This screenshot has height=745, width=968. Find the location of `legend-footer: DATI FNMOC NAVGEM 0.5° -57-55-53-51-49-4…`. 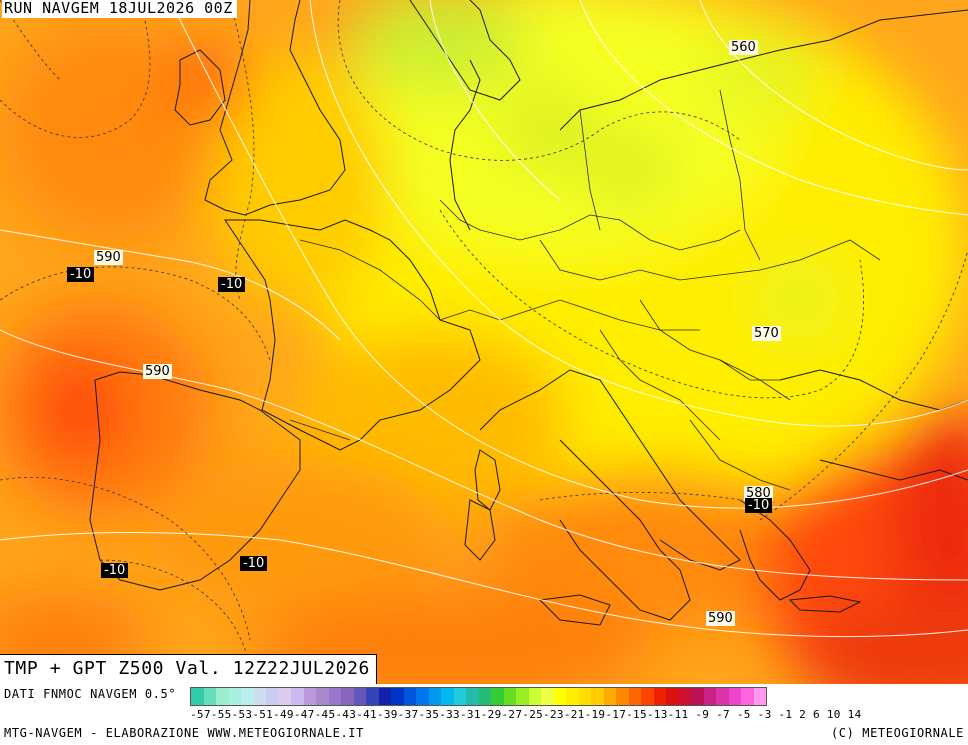

legend-footer: DATI FNMOC NAVGEM 0.5° -57-55-53-51-49-4… is located at coordinates (484, 714).